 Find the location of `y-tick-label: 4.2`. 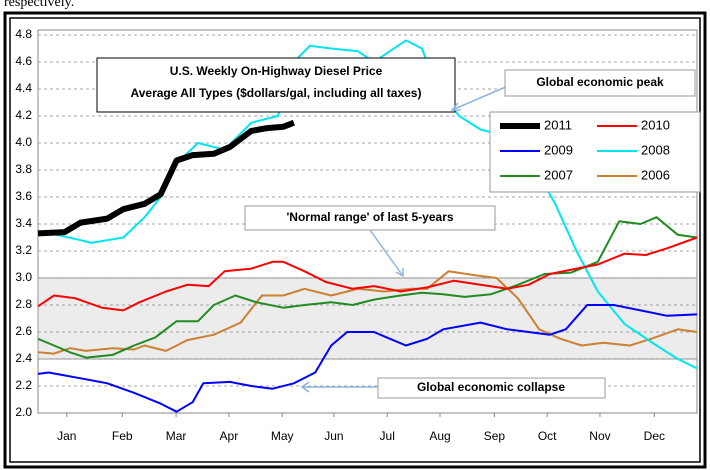

y-tick-label: 4.2 is located at coordinates (23, 115).